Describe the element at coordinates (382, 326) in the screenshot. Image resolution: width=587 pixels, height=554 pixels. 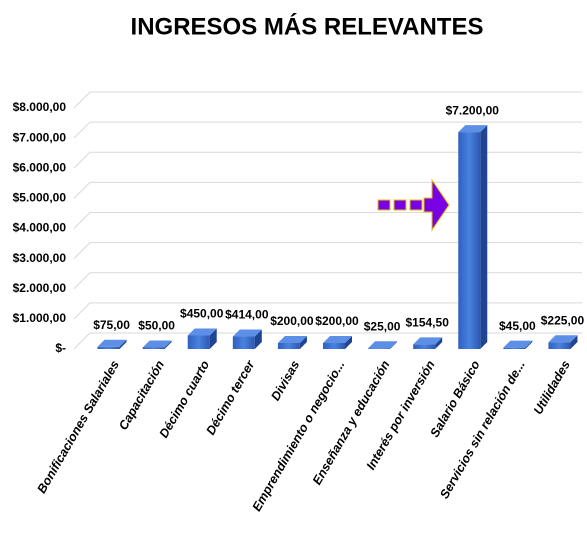
I see `data-label: $25,00` at that location.